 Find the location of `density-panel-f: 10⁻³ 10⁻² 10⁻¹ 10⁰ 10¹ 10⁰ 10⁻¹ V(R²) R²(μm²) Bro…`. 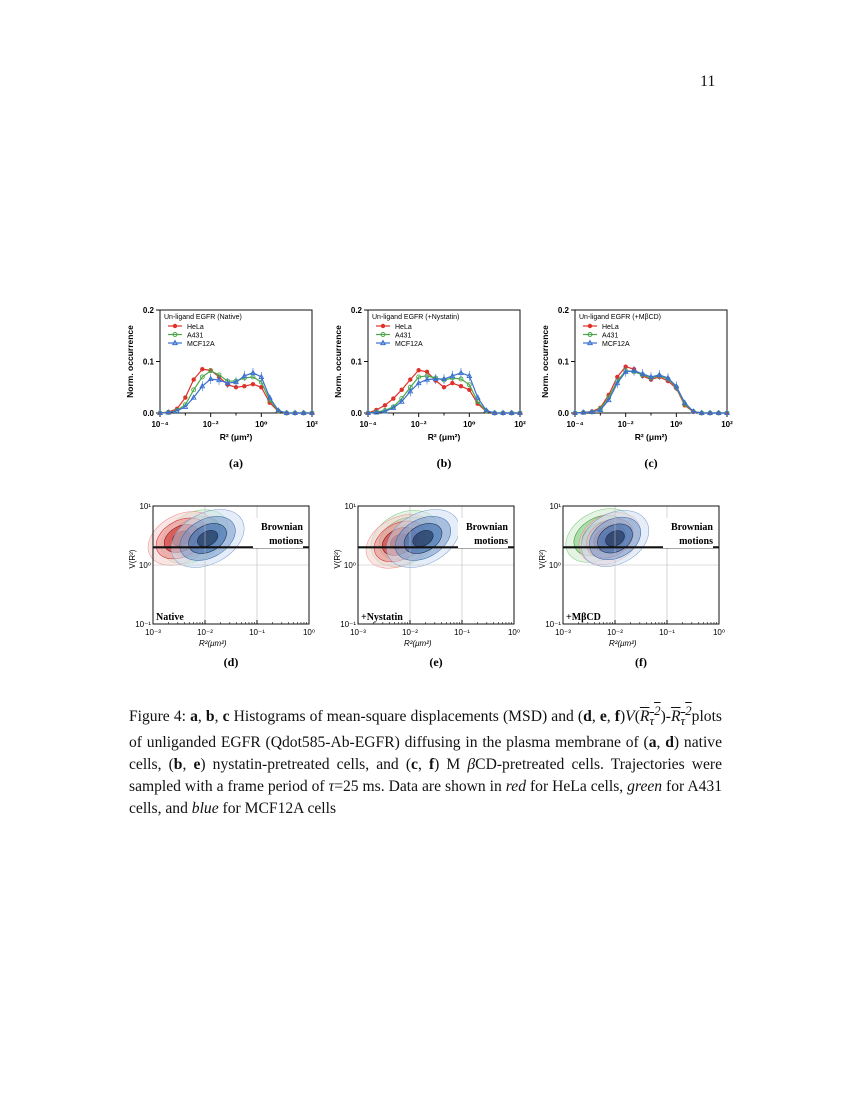

density-panel-f: 10⁻³ 10⁻² 10⁻¹ 10⁰ 10¹ 10⁰ 10⁻¹ V(R²) R²(μm²) Bro… is located at coordinates (635, 582).